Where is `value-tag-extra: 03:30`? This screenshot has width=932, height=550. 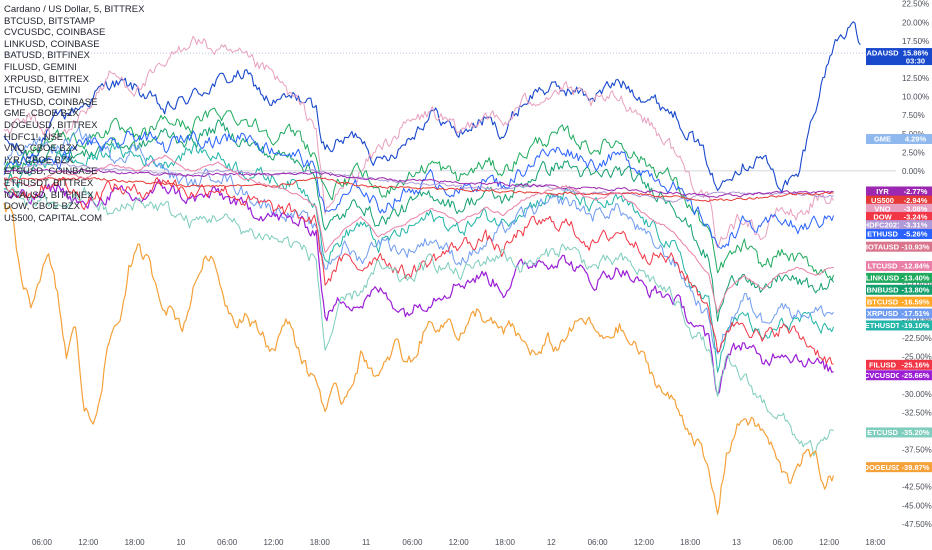 value-tag-extra: 03:30 is located at coordinates (915, 61).